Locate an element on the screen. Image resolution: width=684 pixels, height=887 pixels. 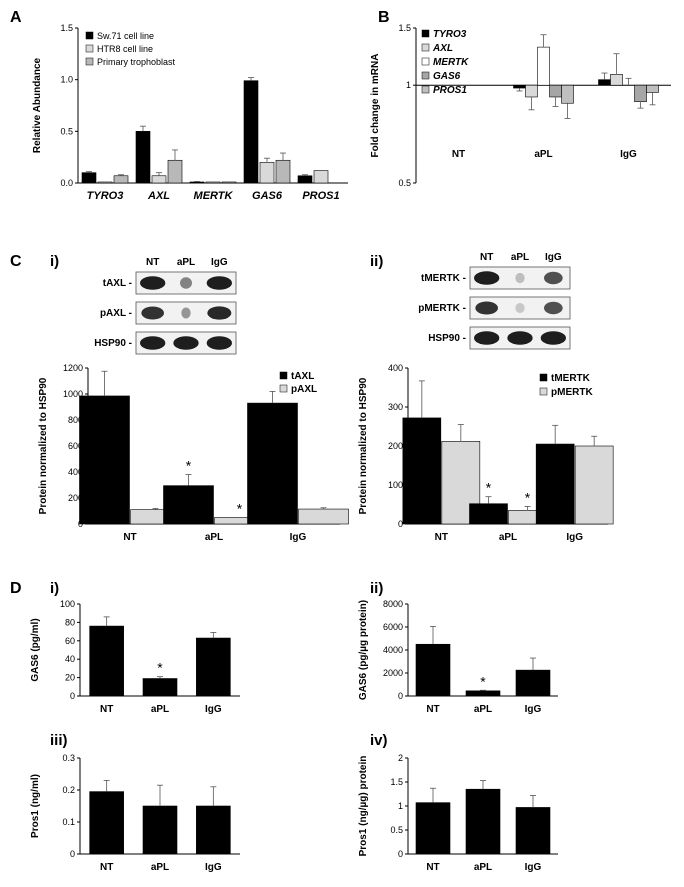
legend-label: tMERTK is located at coordinates (571, 378).